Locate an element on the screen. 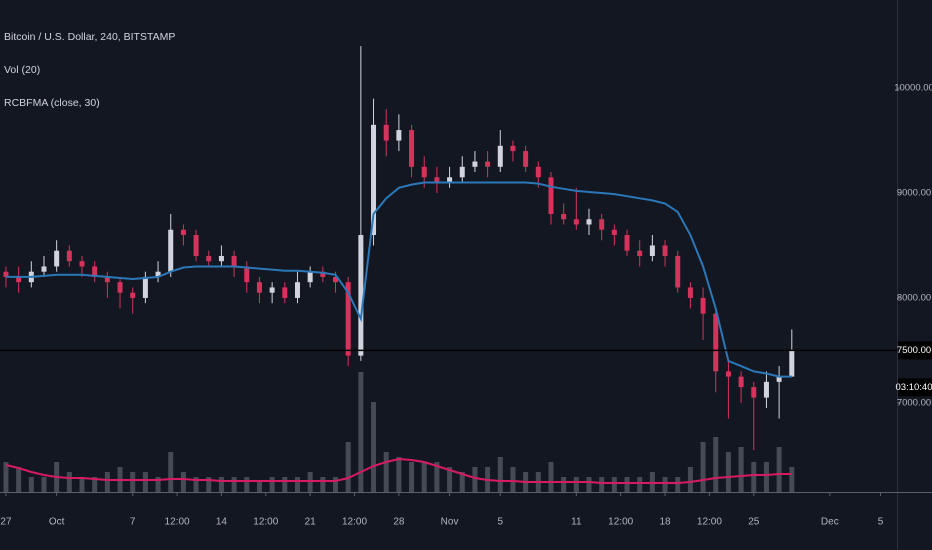 The image size is (932, 550). last-price-label: 7500.00 is located at coordinates (914, 350).